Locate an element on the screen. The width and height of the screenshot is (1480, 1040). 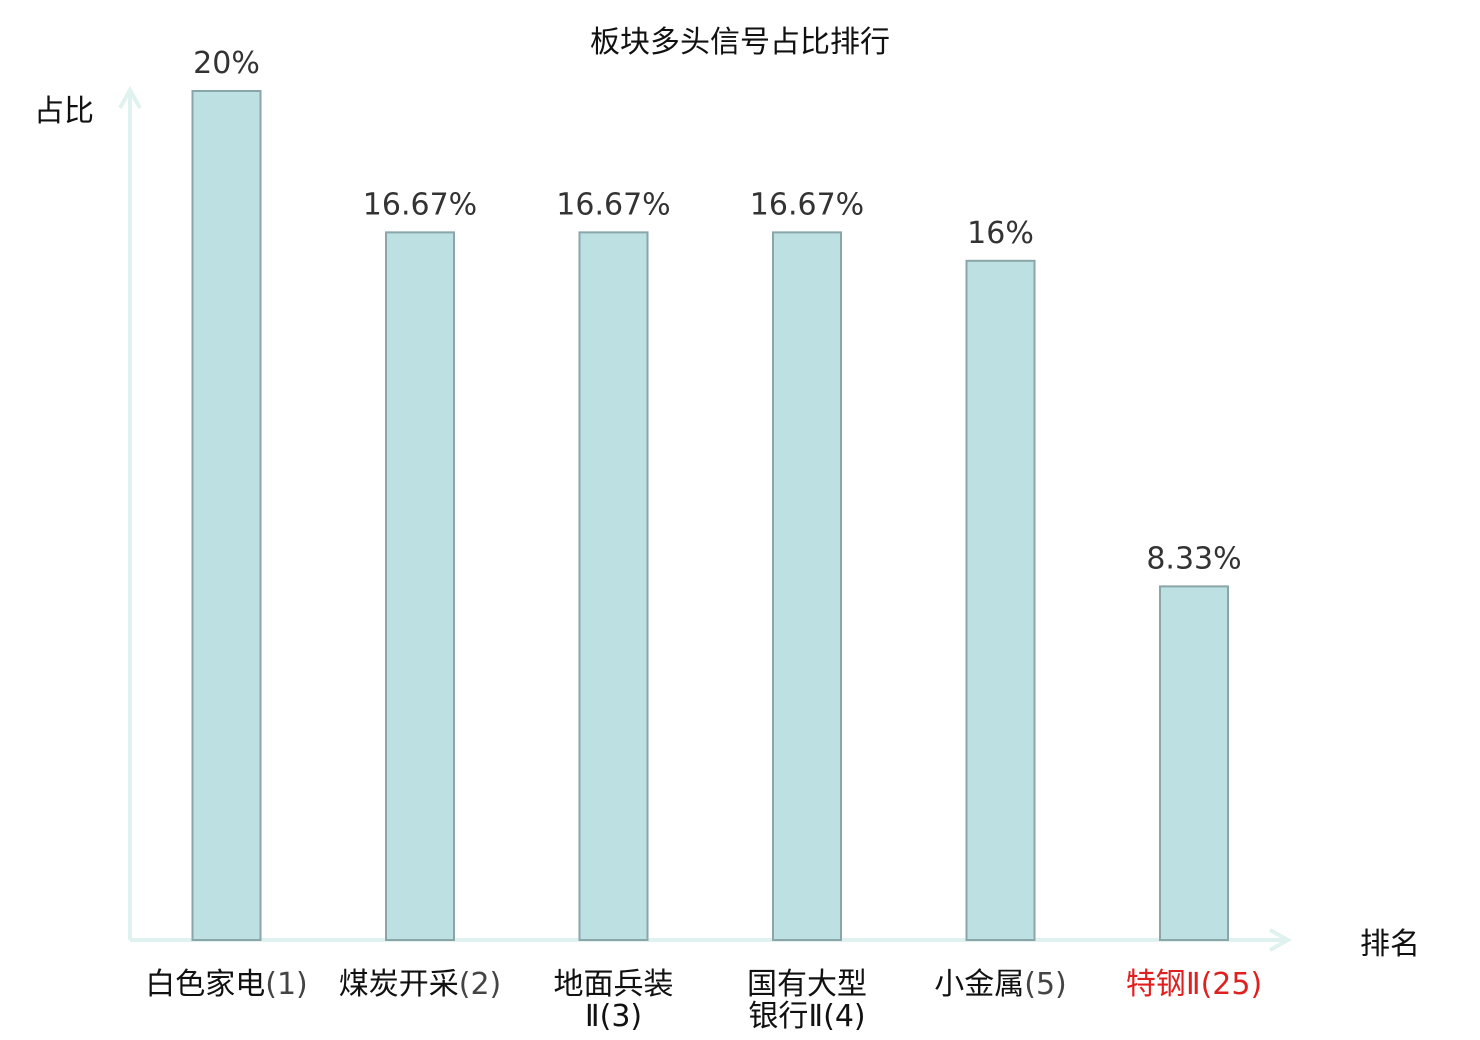
category-label: 特钢Ⅱ(25) is located at coordinates (1194, 984).